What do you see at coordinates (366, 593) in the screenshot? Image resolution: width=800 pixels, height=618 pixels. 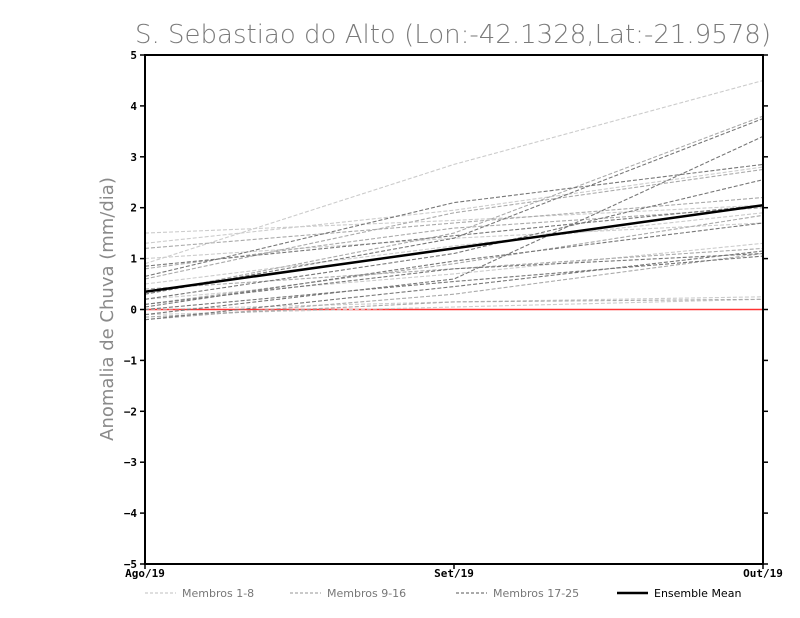 I see `legend-label: Membros 9-16` at bounding box center [366, 593].